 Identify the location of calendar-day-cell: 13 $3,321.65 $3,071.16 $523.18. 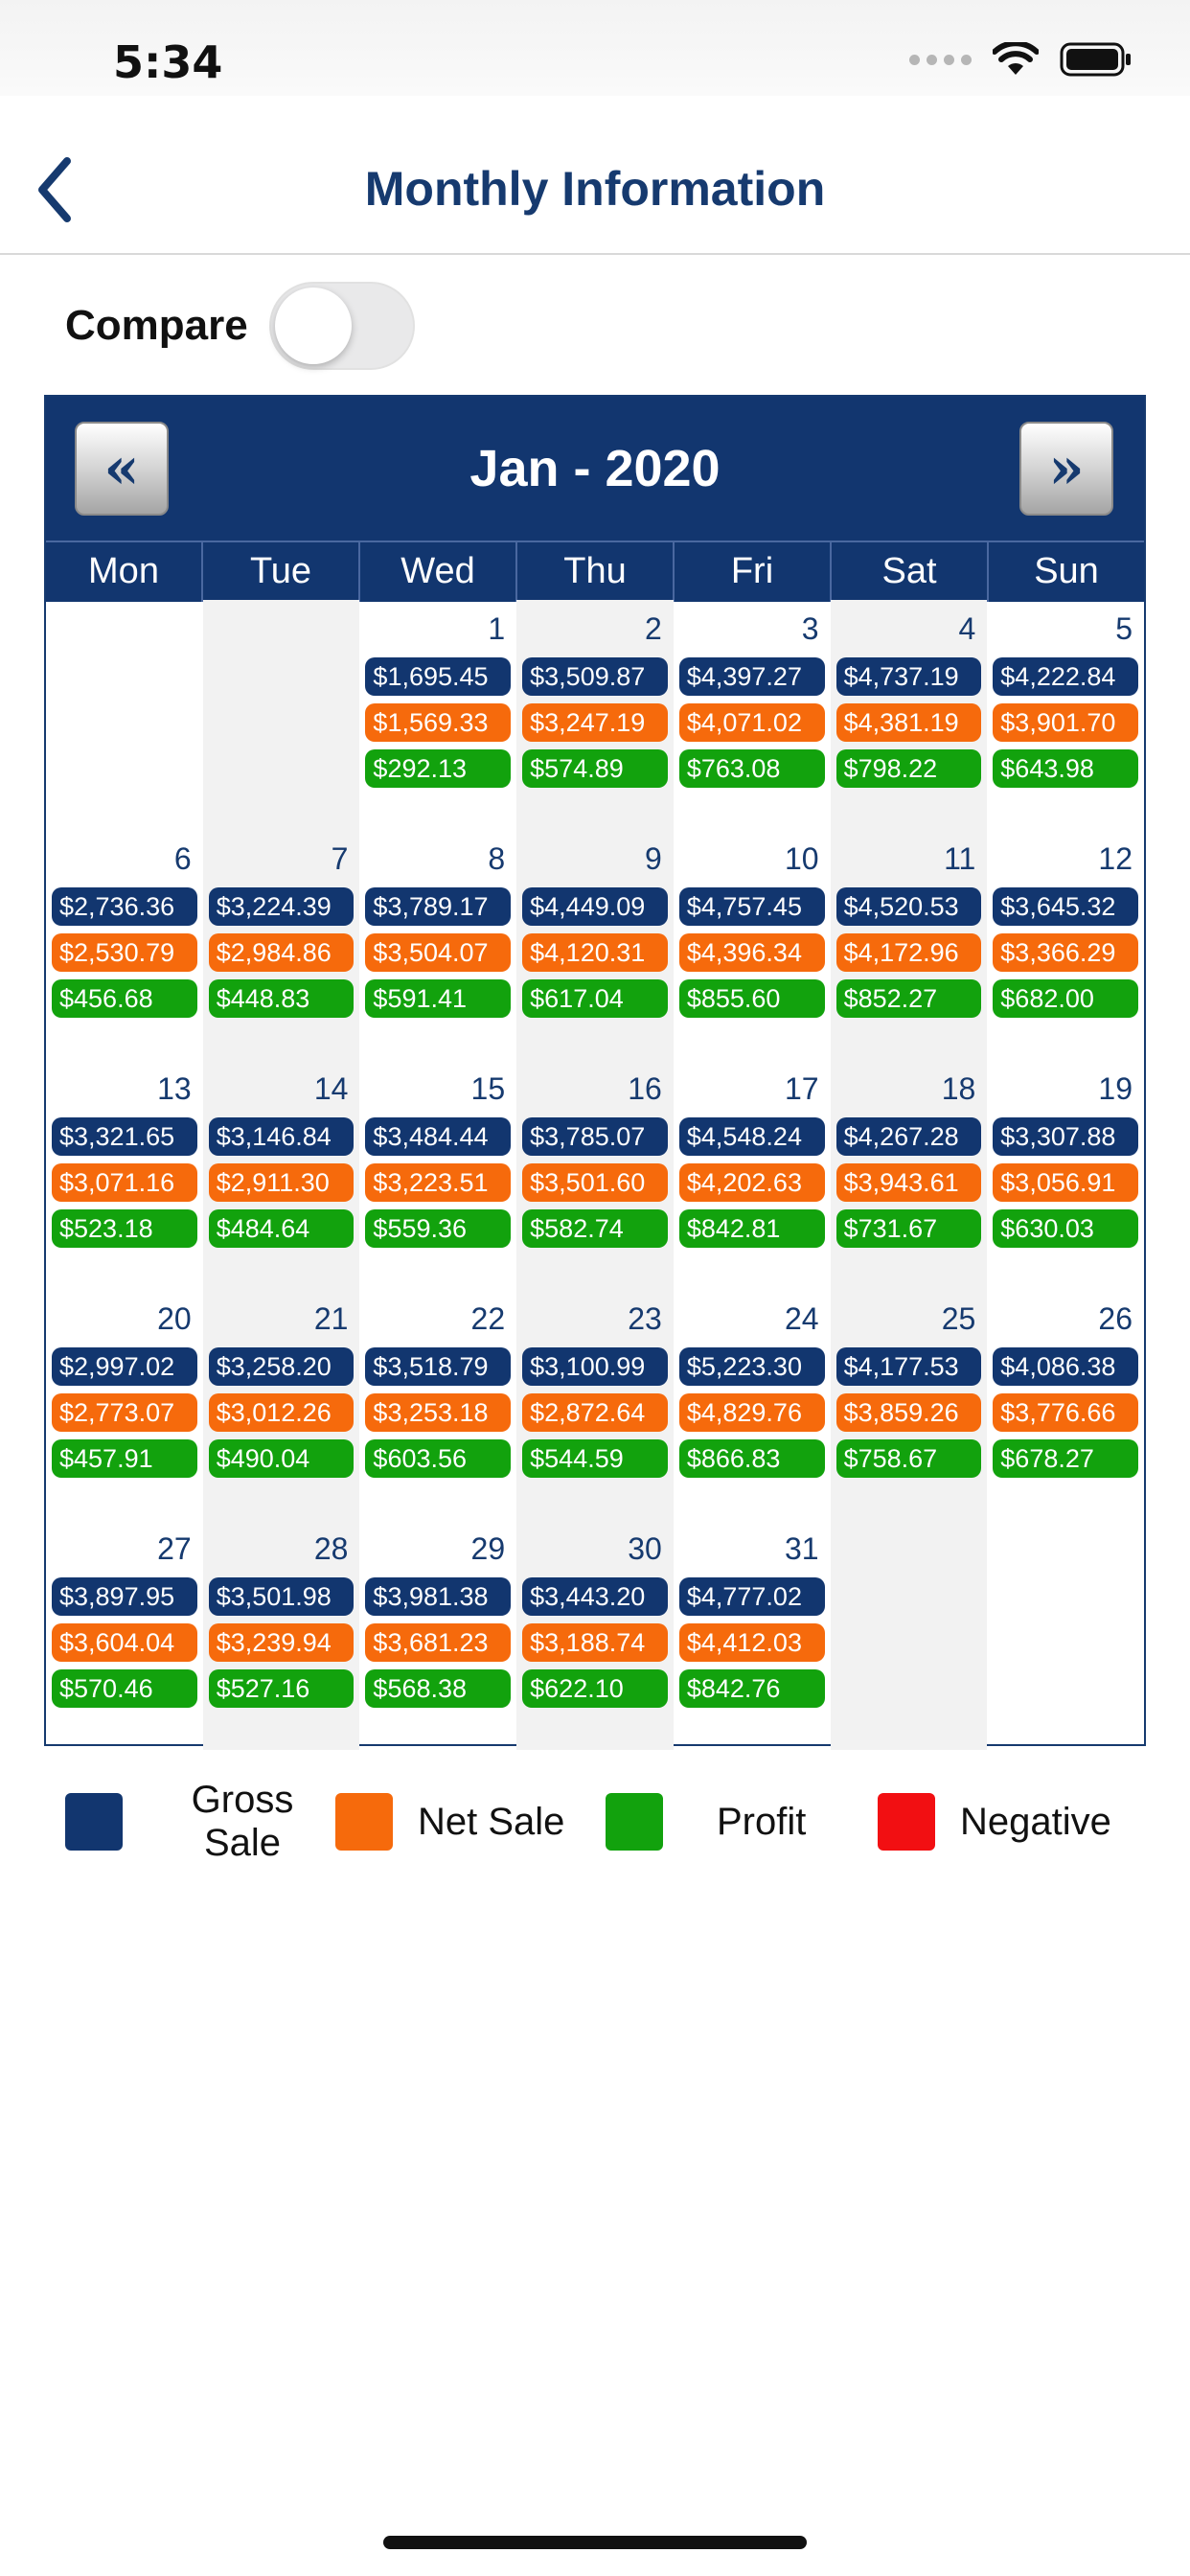
(125, 1175).